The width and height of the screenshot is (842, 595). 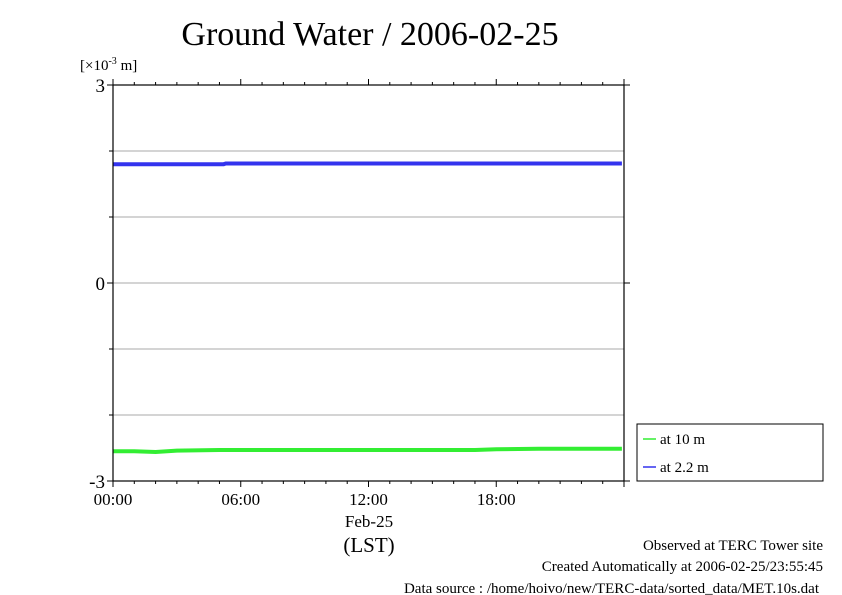 What do you see at coordinates (733, 546) in the screenshot?
I see `footer-observed: Observed at TERC Tower site` at bounding box center [733, 546].